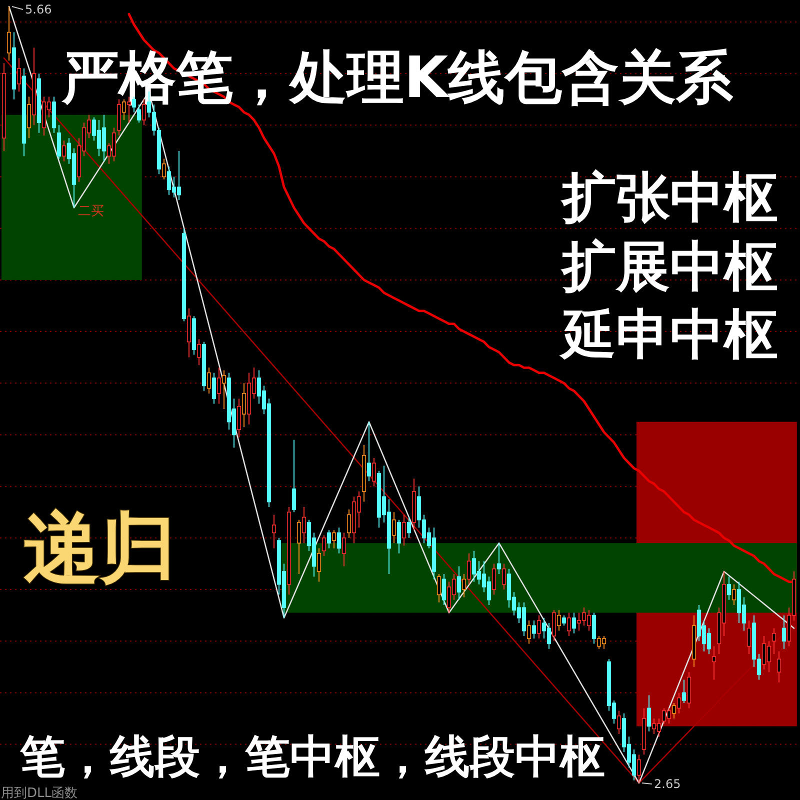  Describe the element at coordinates (669, 266) in the screenshot. I see `annotation: 扩展中枢` at that location.